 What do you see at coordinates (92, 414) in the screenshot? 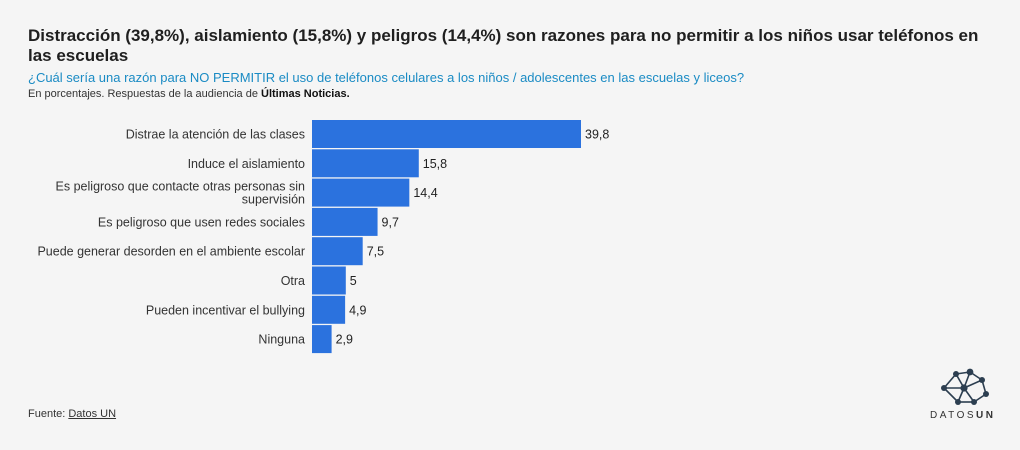
I see `source-link: Datos UN` at bounding box center [92, 414].